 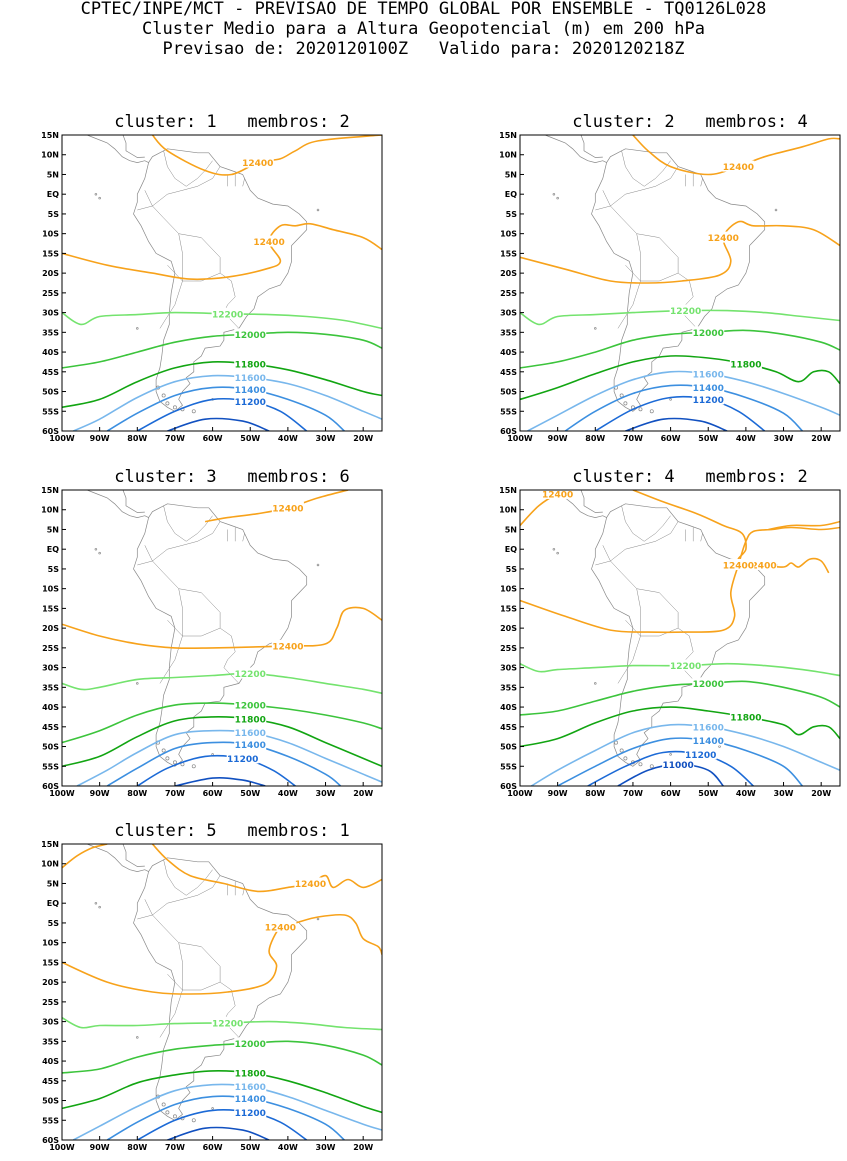 What do you see at coordinates (511, 174) in the screenshot?
I see `lat-tick-label: 5N` at bounding box center [511, 174].